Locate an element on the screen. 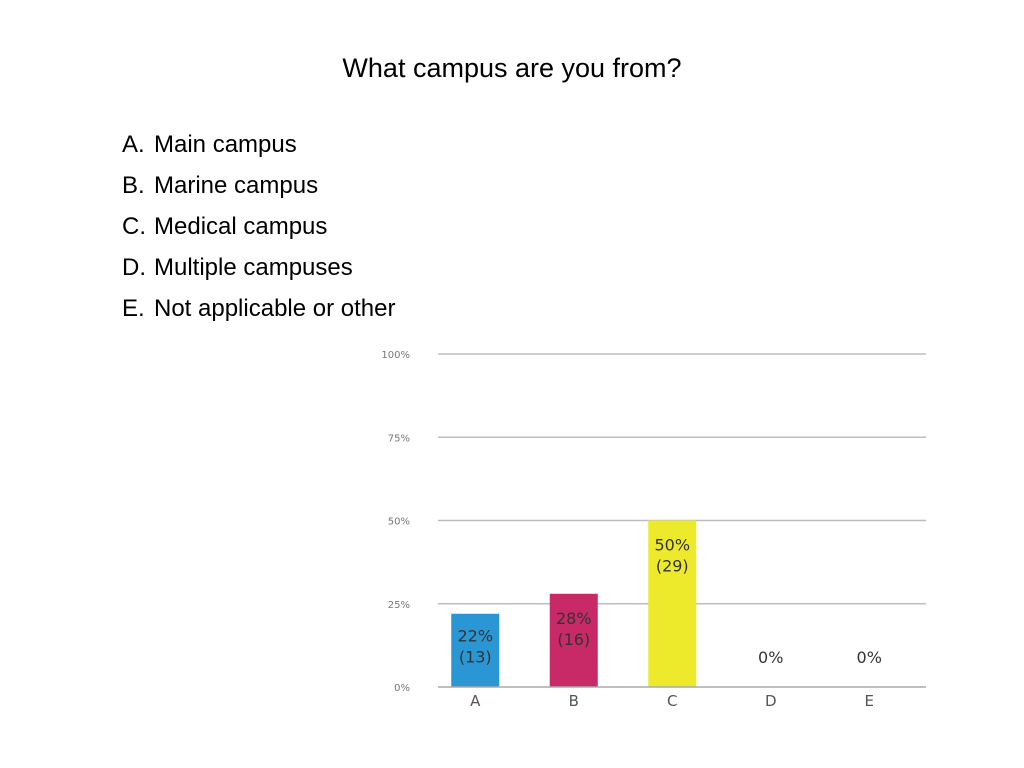  x-tick-label: C is located at coordinates (672, 701).